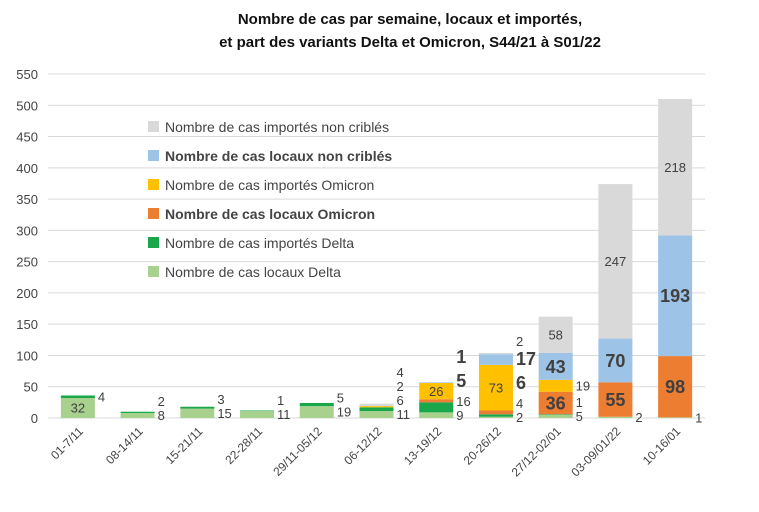 Image resolution: width=759 pixels, height=512 pixels. Describe the element at coordinates (459, 415) in the screenshot. I see `data-label: 9` at that location.